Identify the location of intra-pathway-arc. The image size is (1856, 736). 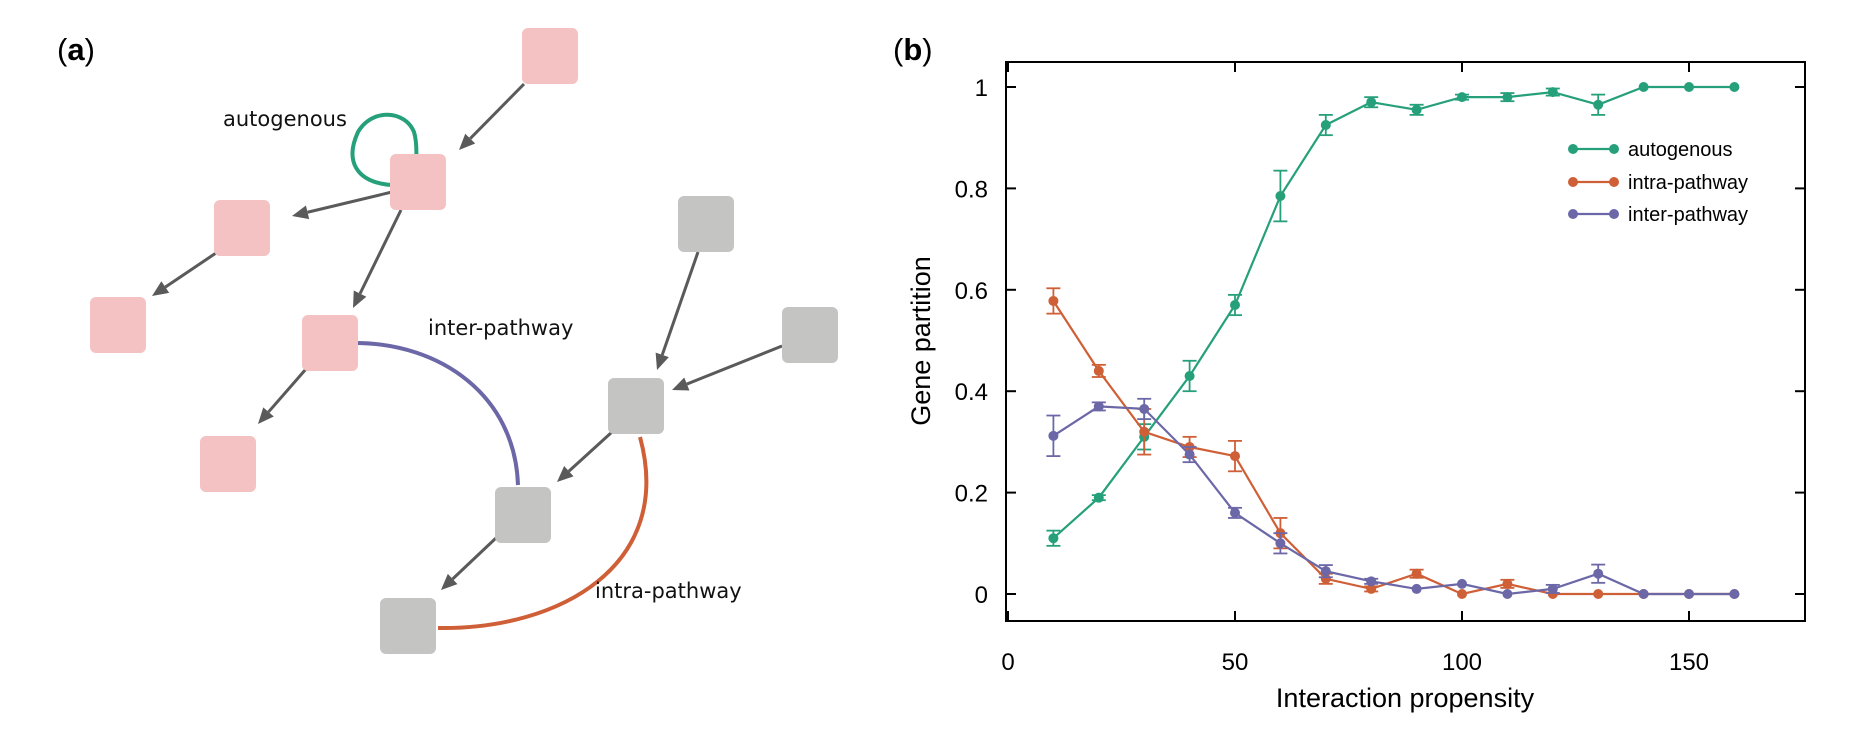
(543, 533).